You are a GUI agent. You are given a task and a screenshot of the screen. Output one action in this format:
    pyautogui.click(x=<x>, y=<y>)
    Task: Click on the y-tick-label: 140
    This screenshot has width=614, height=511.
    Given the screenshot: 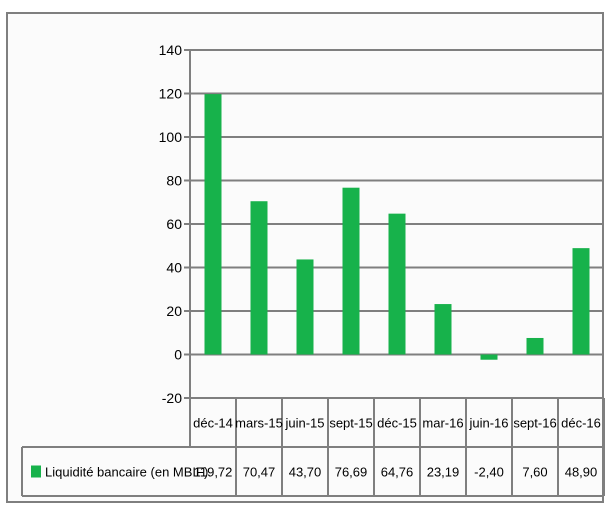 What is the action you would take?
    pyautogui.click(x=171, y=50)
    